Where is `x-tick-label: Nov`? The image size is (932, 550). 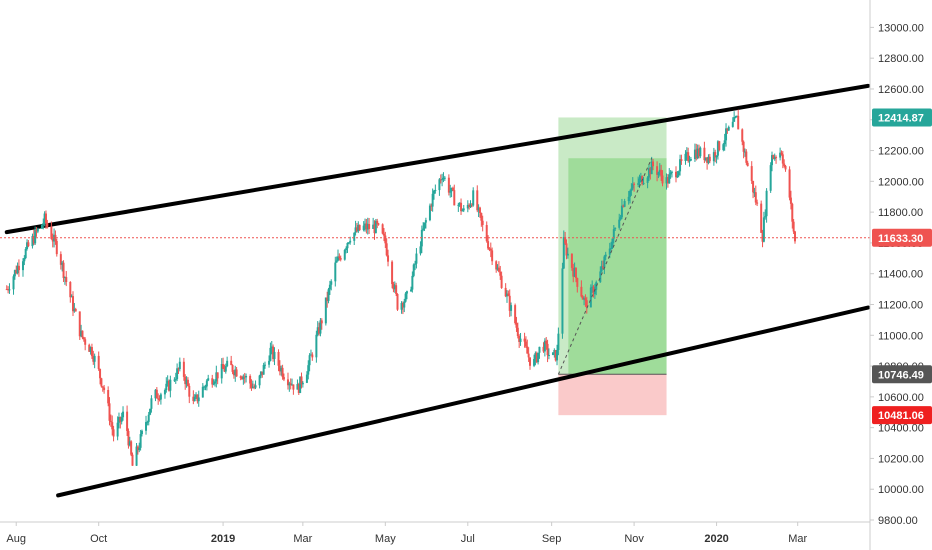
x-tick-label: Nov is located at coordinates (634, 539).